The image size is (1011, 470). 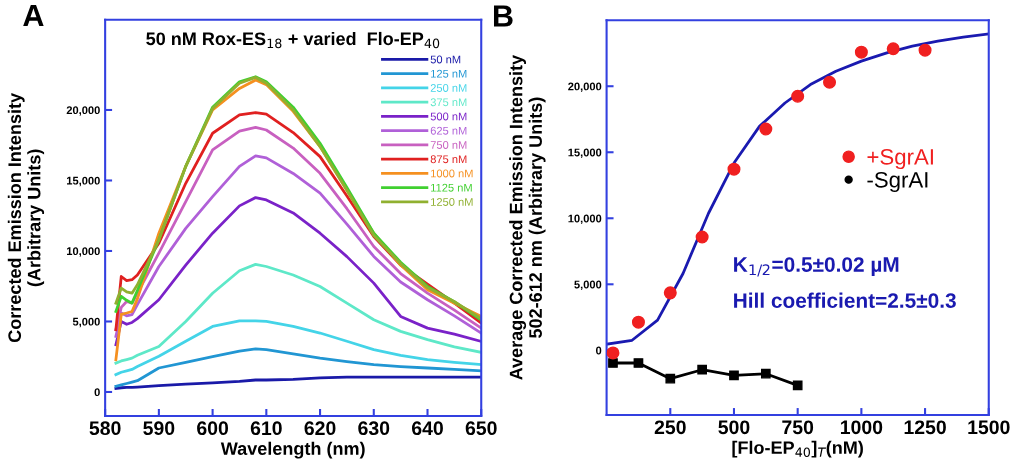 What do you see at coordinates (26, 218) in the screenshot?
I see `y-axis-title: Corrected Emission Intensity (Arbitrary Units)` at bounding box center [26, 218].